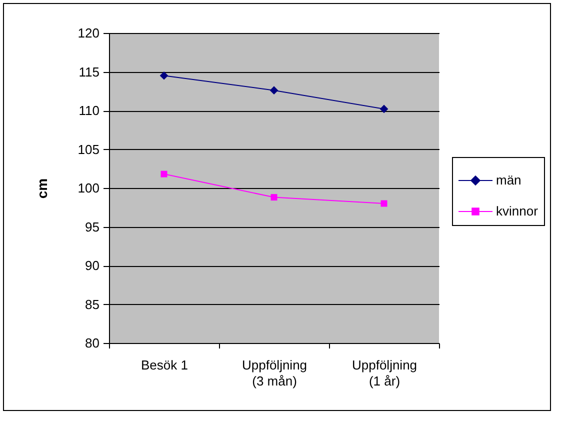  I want to click on x-tick-label: Uppföljning (3 mån), so click(275, 373).